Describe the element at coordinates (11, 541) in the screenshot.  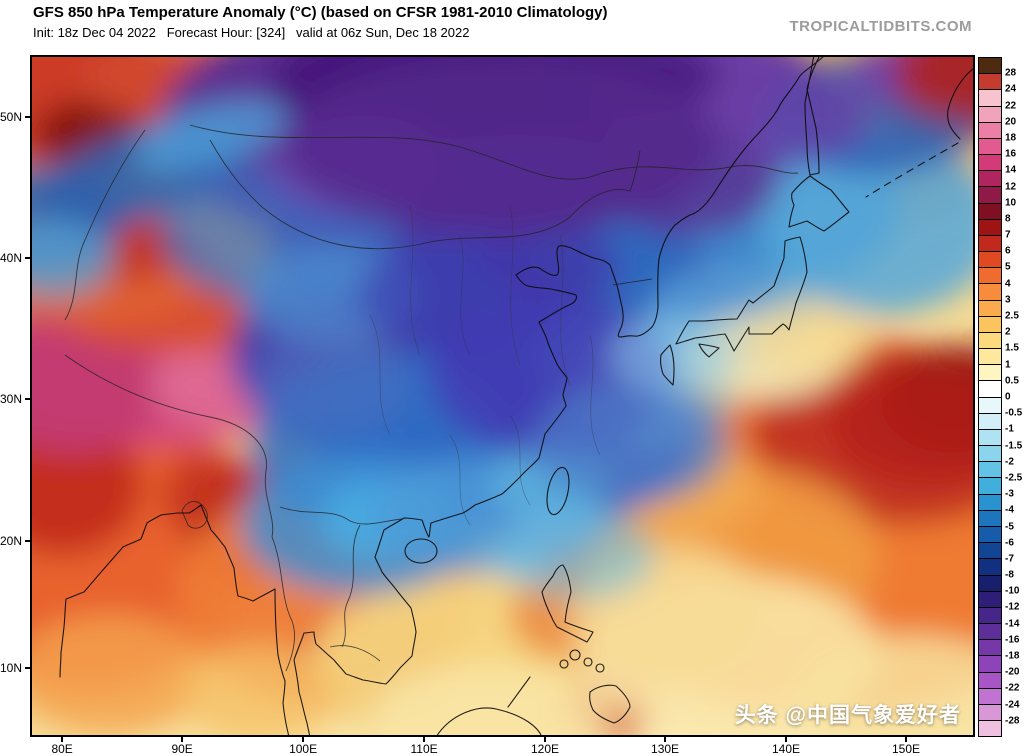
I see `y-axis-tick-label: 20N` at that location.